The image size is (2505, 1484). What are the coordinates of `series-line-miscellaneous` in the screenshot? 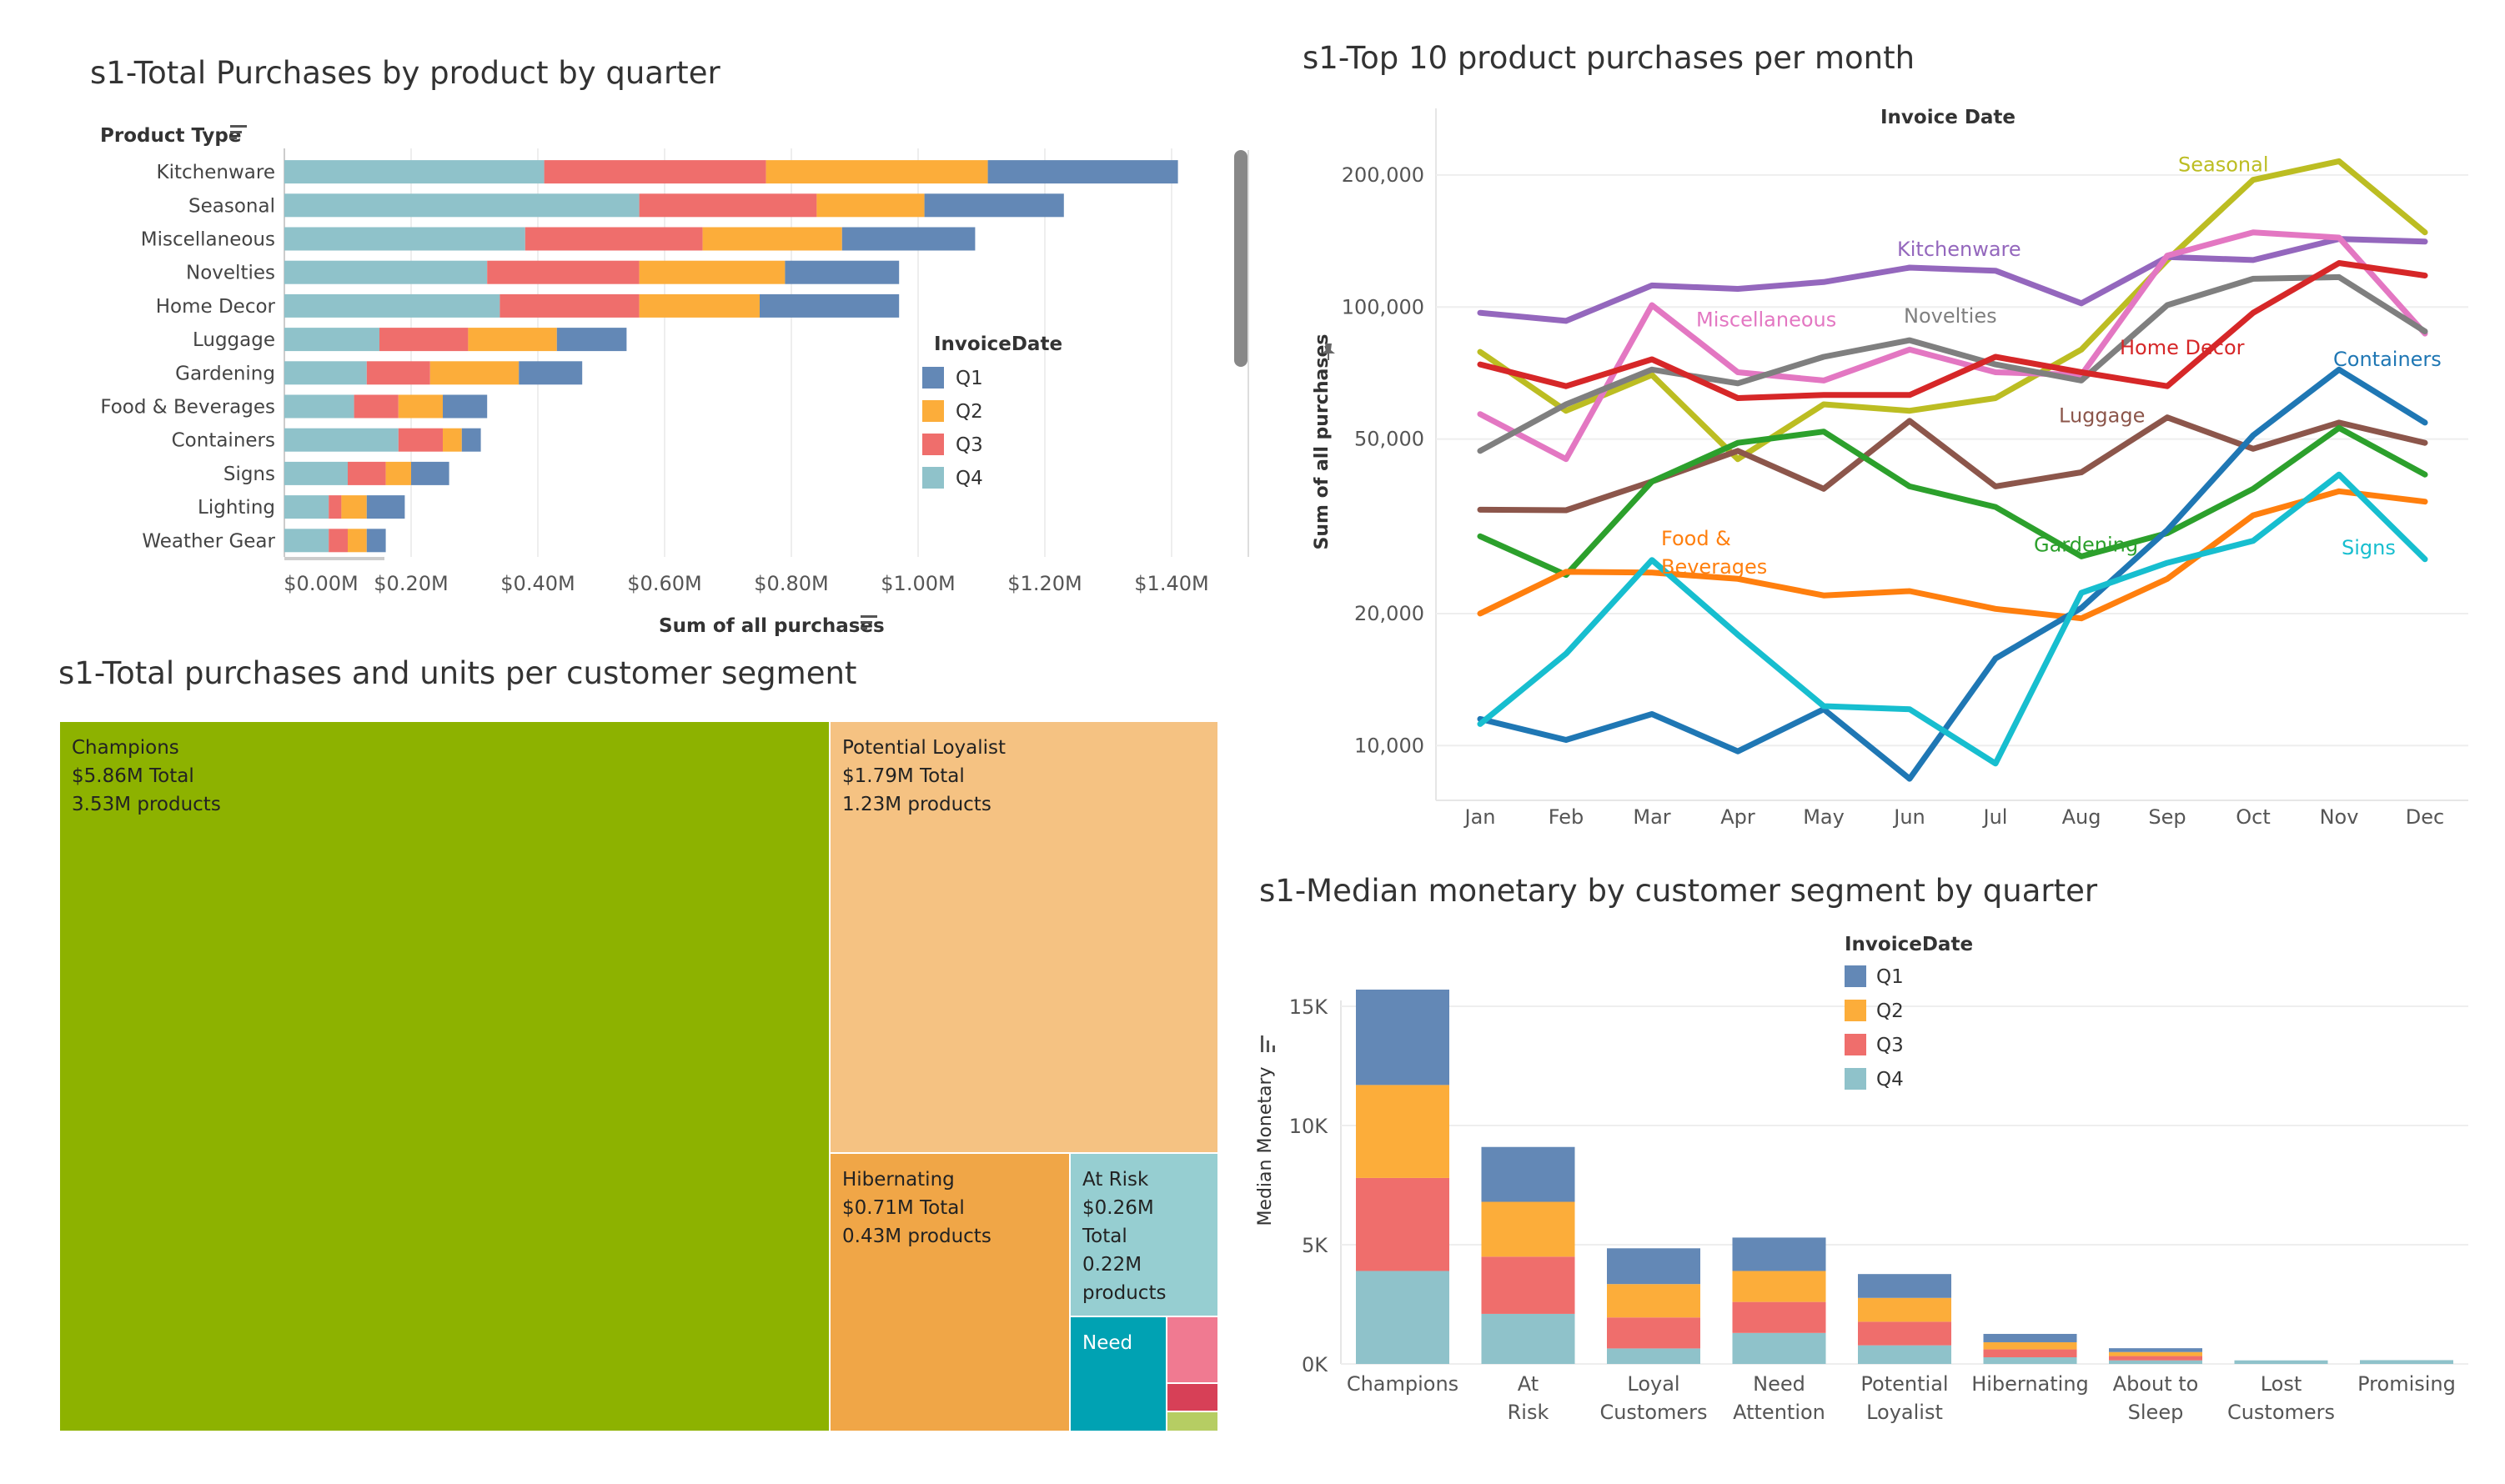 It's located at (1952, 346).